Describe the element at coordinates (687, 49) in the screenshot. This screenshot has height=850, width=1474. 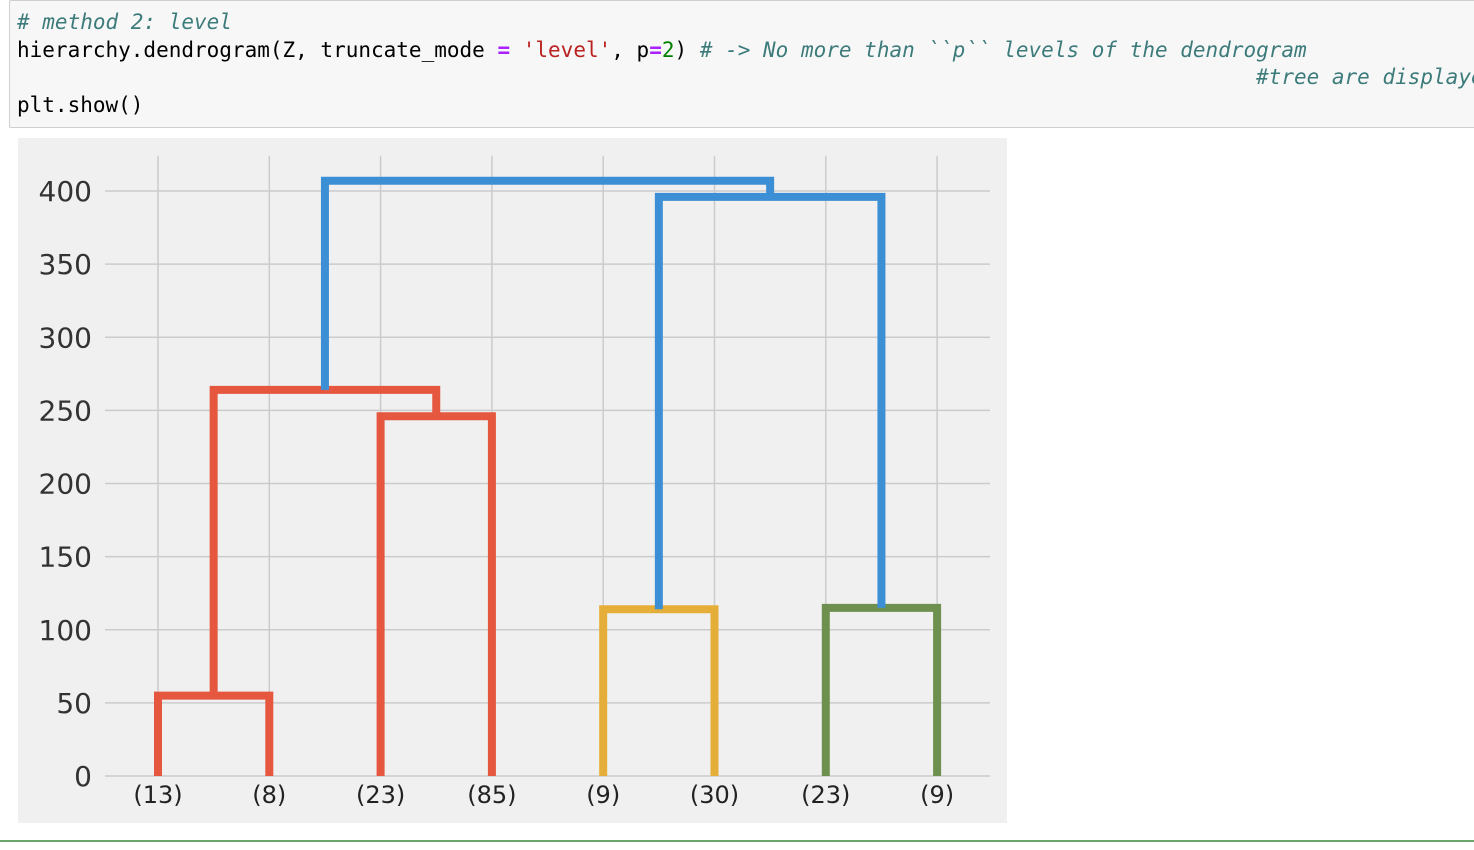
I see `code-close-paren: )` at that location.